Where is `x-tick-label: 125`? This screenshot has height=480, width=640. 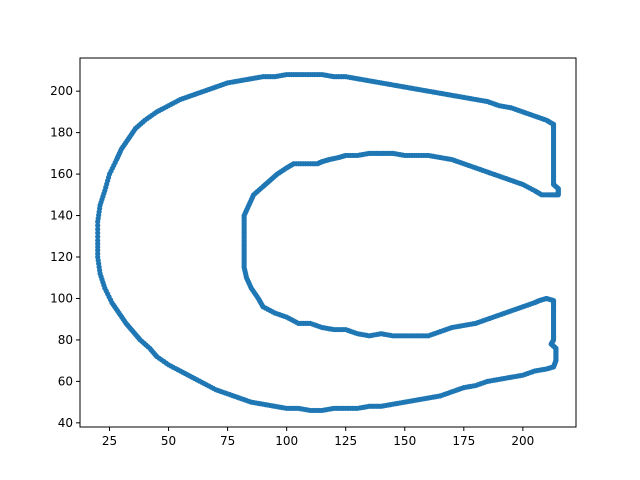 x-tick-label: 125 is located at coordinates (345, 441).